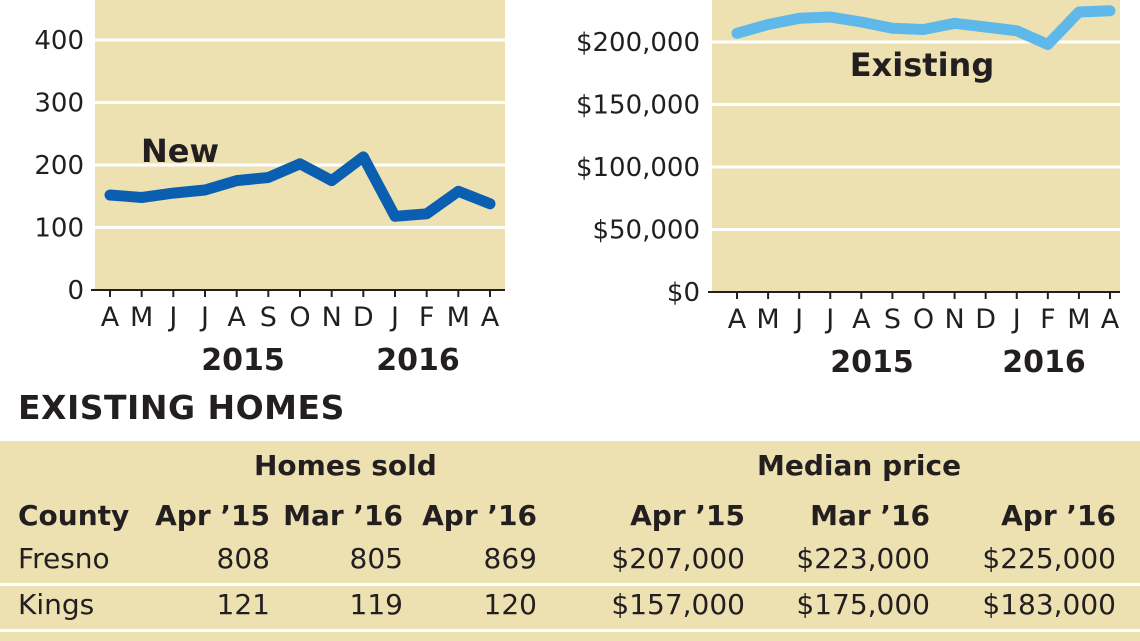  Describe the element at coordinates (180, 151) in the screenshot. I see `series-label-new: New` at that location.